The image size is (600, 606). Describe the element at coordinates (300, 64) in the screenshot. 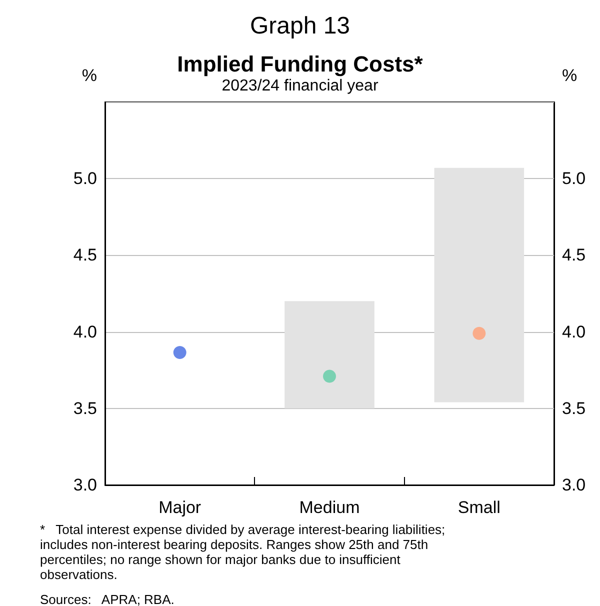

I see `chart-title: Implied Funding Costs*` at that location.